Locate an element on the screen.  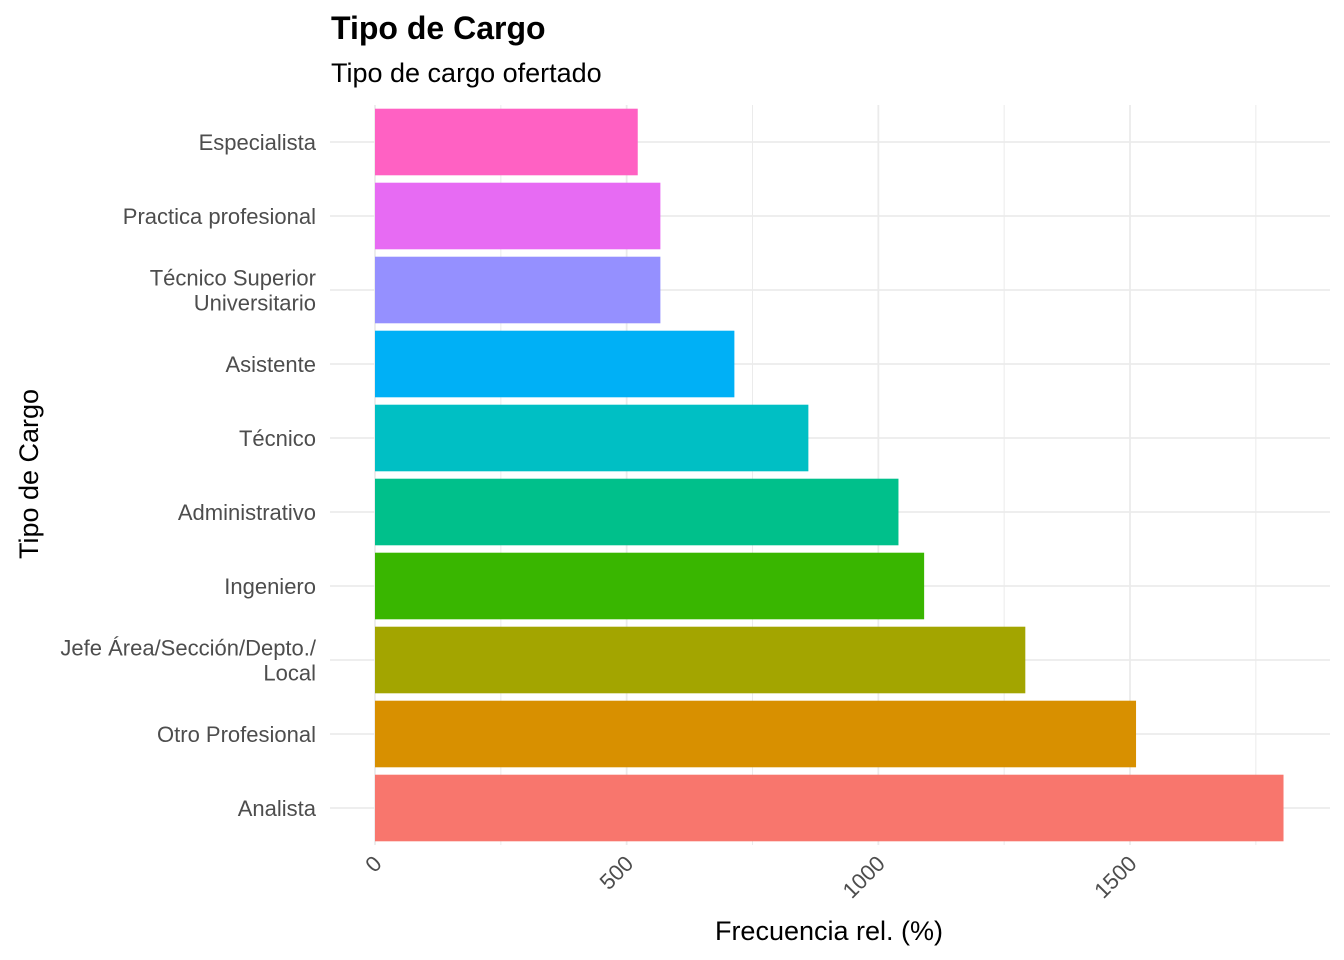
chart-subtitle: Tipo de cargo ofertado is located at coordinates (466, 73).